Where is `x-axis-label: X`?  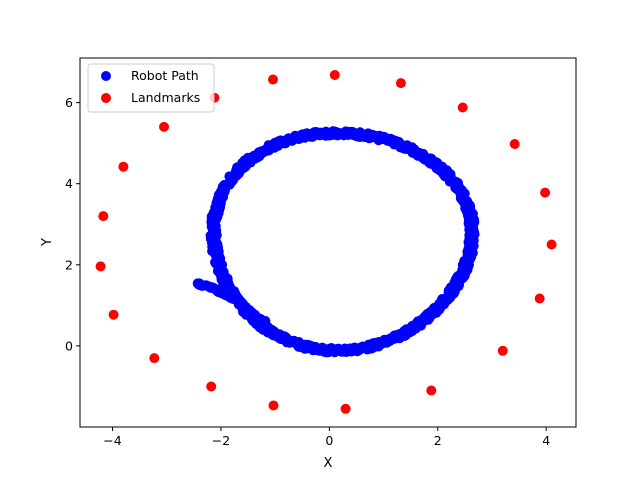 x-axis-label: X is located at coordinates (328, 463).